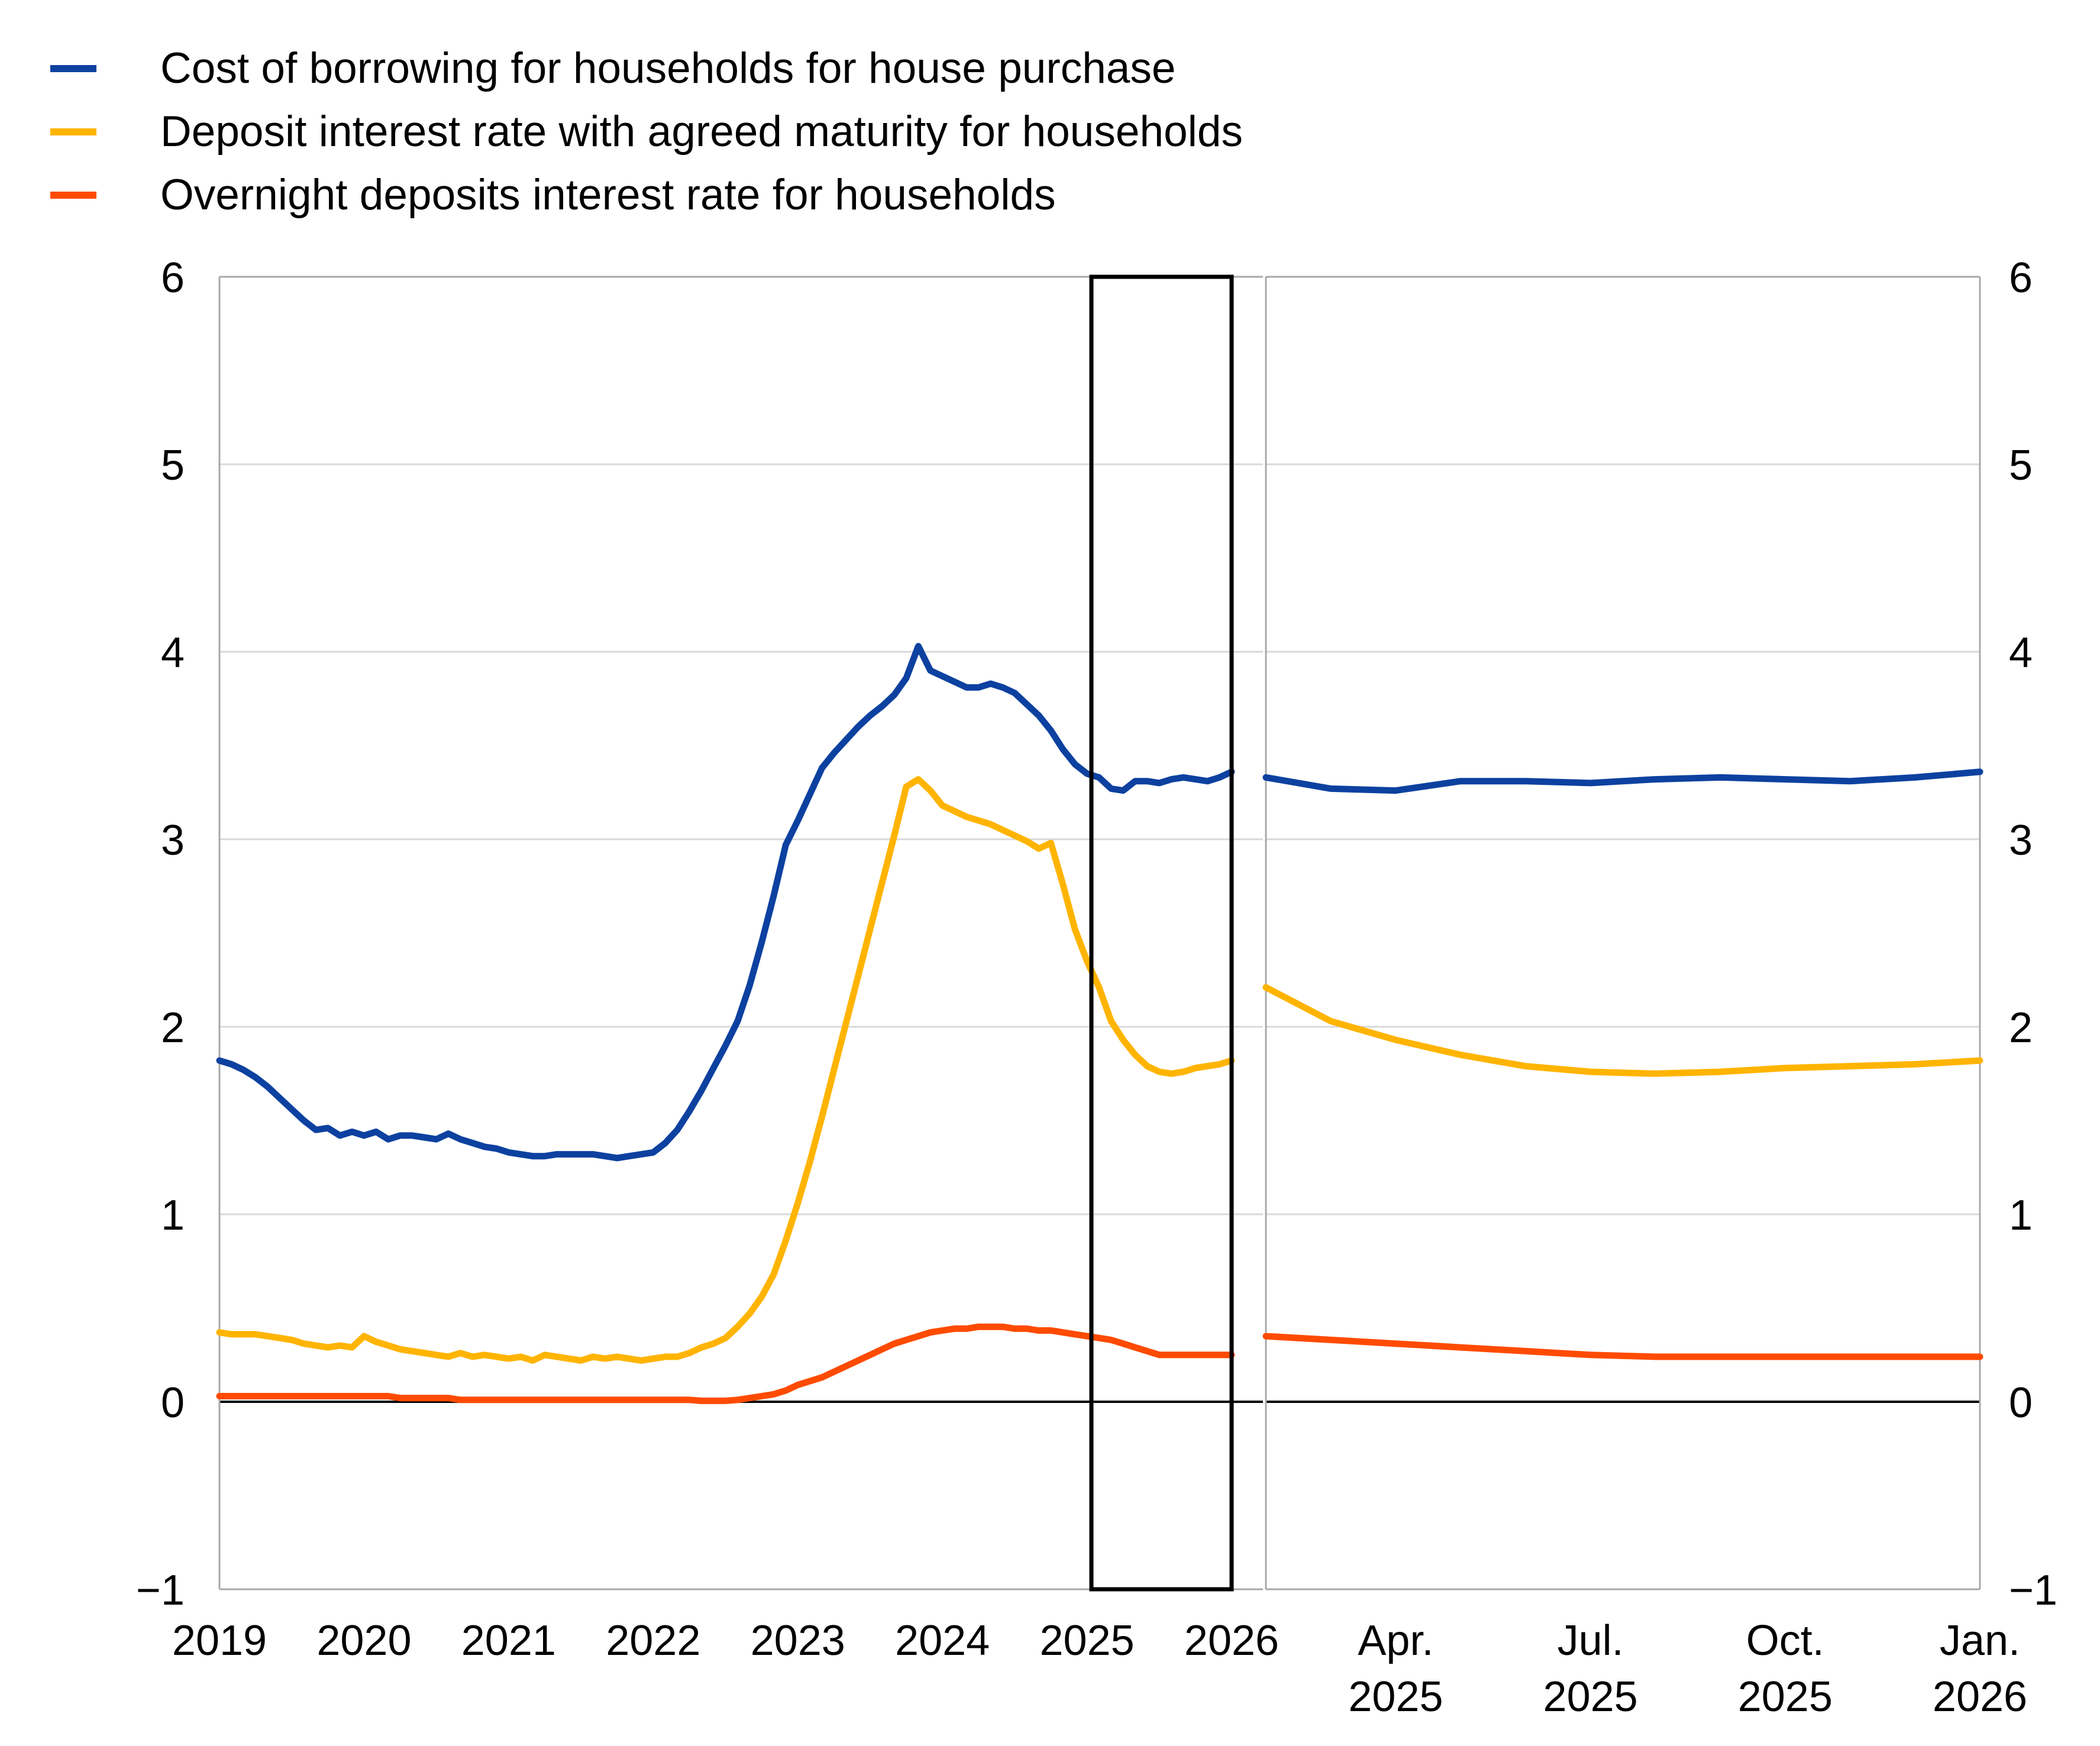  What do you see at coordinates (1395, 1640) in the screenshot?
I see `x-axis-tick-label: Apr.` at bounding box center [1395, 1640].